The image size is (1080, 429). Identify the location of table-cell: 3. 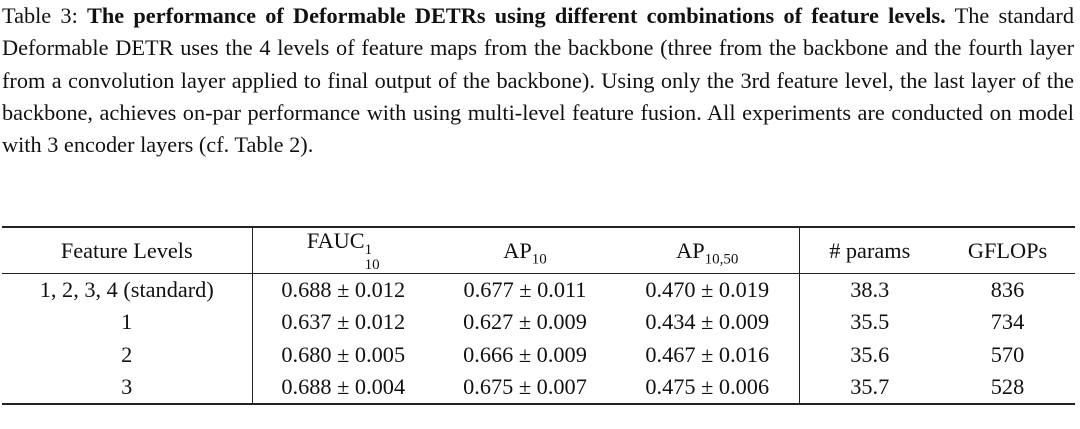
(127, 387).